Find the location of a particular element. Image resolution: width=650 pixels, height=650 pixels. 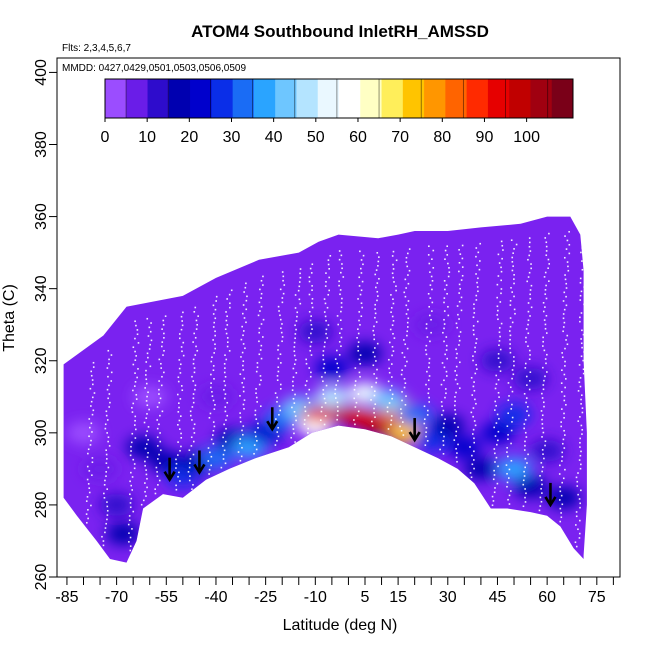

arrow-head is located at coordinates (550, 502).